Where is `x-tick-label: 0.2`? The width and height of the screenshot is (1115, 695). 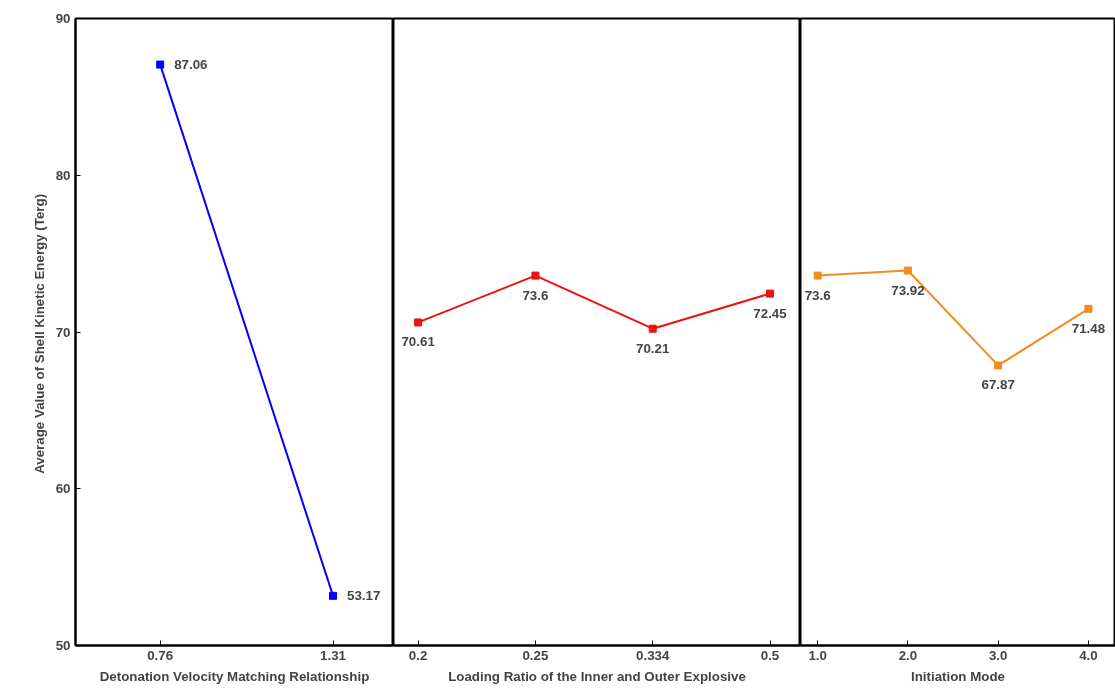 x-tick-label: 0.2 is located at coordinates (418, 655).